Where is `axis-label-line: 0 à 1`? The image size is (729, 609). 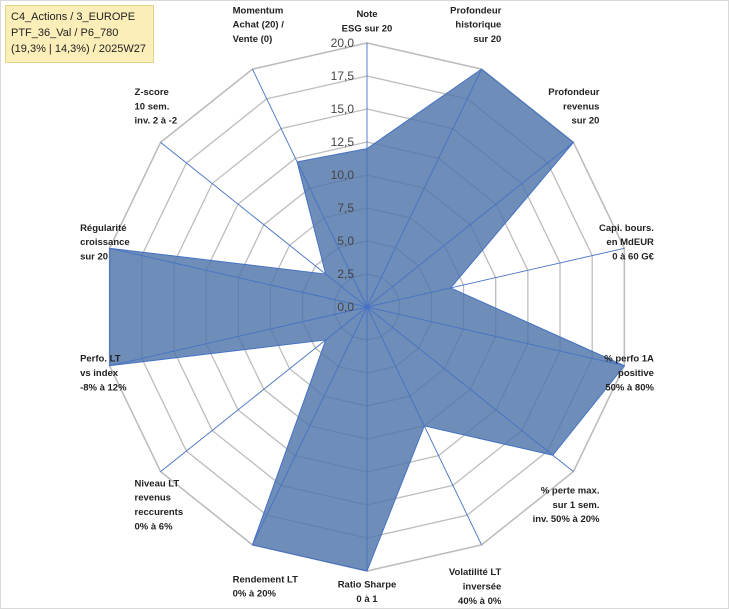
axis-label-line: 0 à 1 is located at coordinates (367, 599).